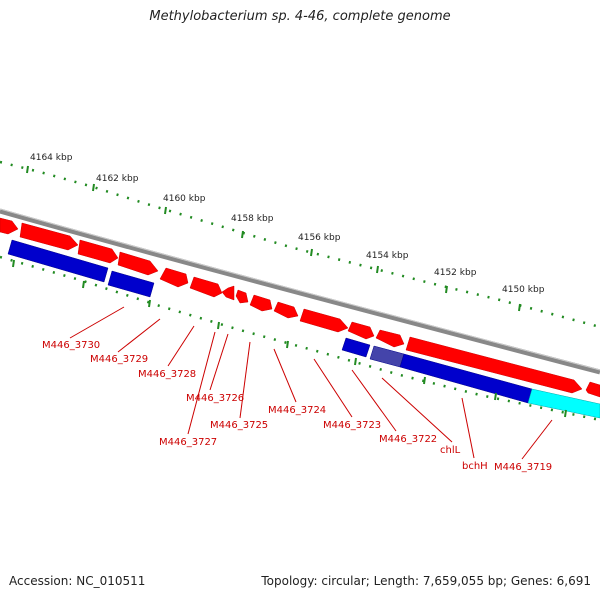  What do you see at coordinates (71, 345) in the screenshot?
I see `gene-label: M446_3730` at bounding box center [71, 345].